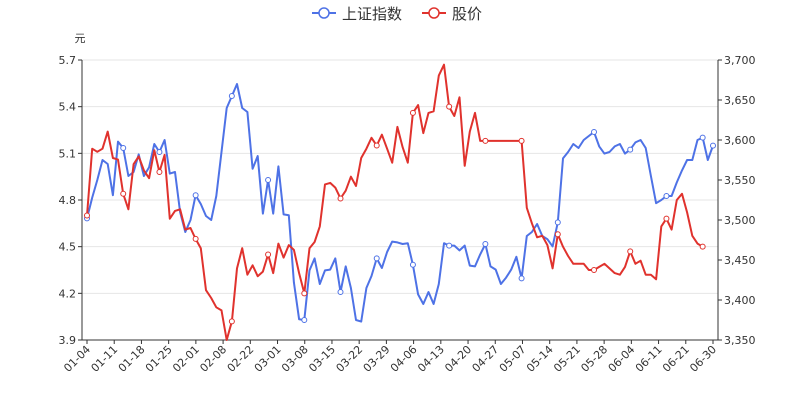  I want to click on x-tick-label: 04-06, so click(404, 359).